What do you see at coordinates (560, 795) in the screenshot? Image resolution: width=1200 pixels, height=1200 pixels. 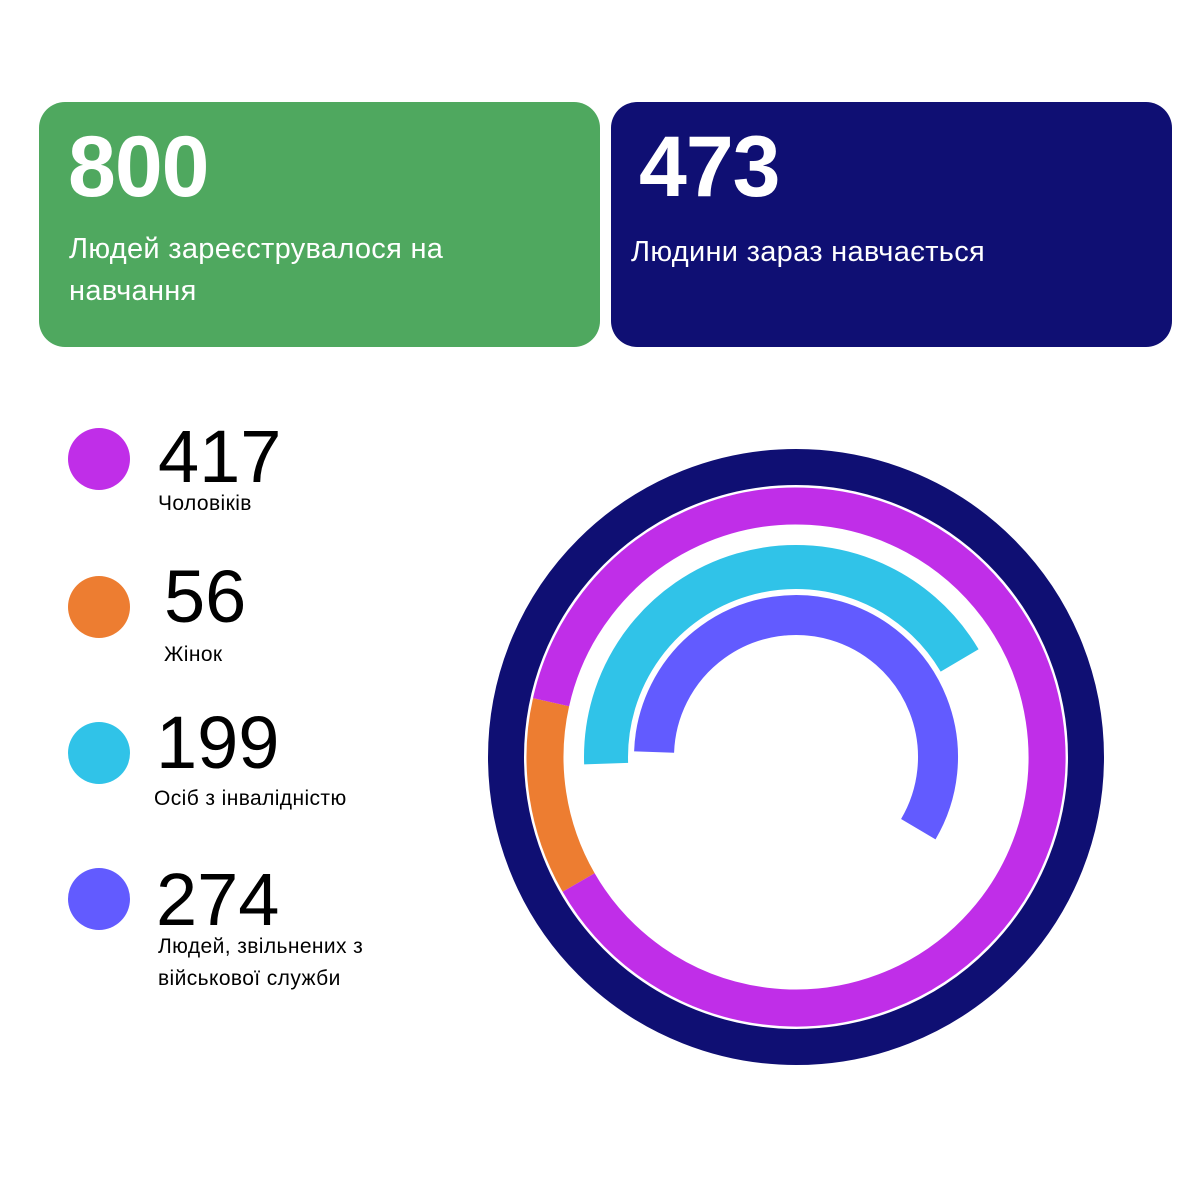 I see `chart-arc-women` at bounding box center [560, 795].